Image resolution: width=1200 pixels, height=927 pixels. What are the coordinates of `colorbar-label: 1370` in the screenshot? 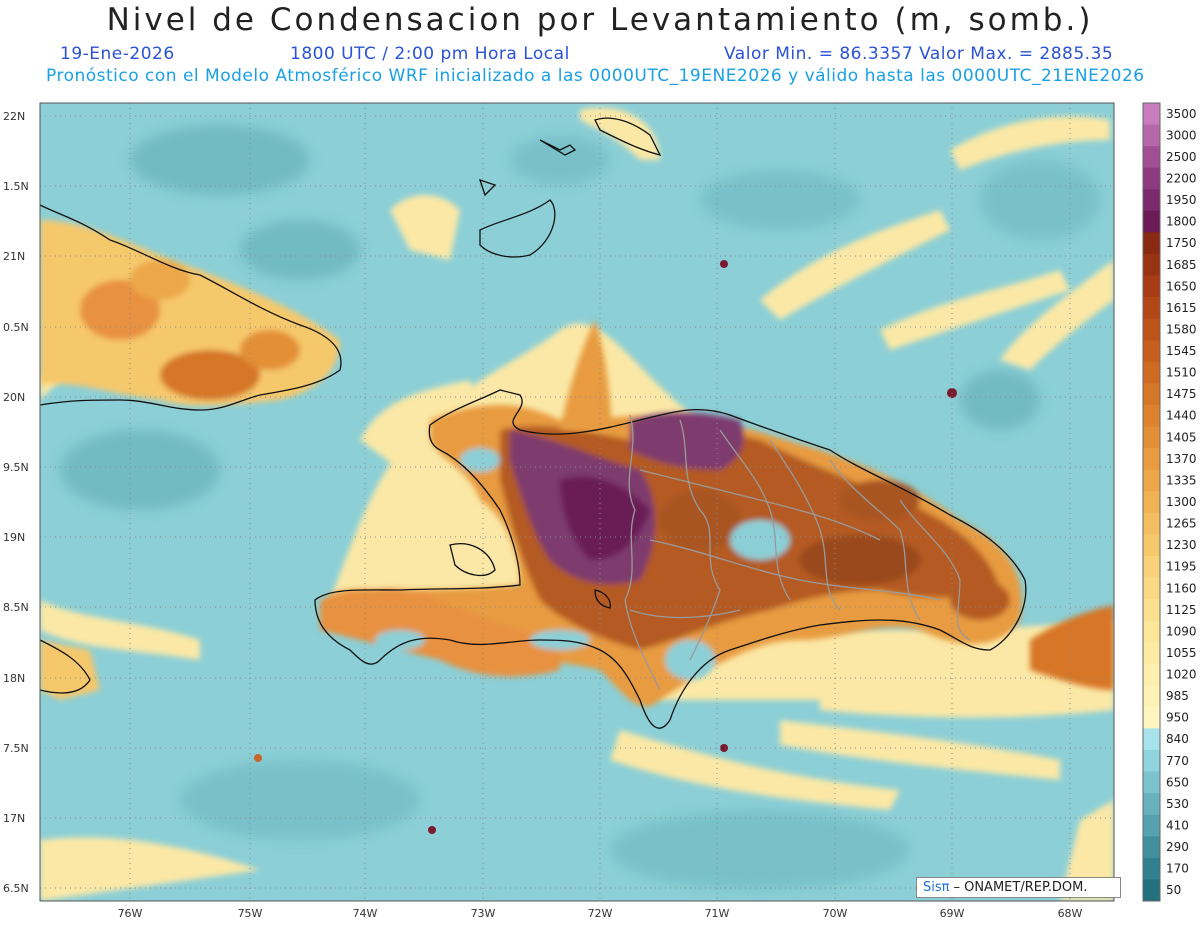 It's located at (1181, 459).